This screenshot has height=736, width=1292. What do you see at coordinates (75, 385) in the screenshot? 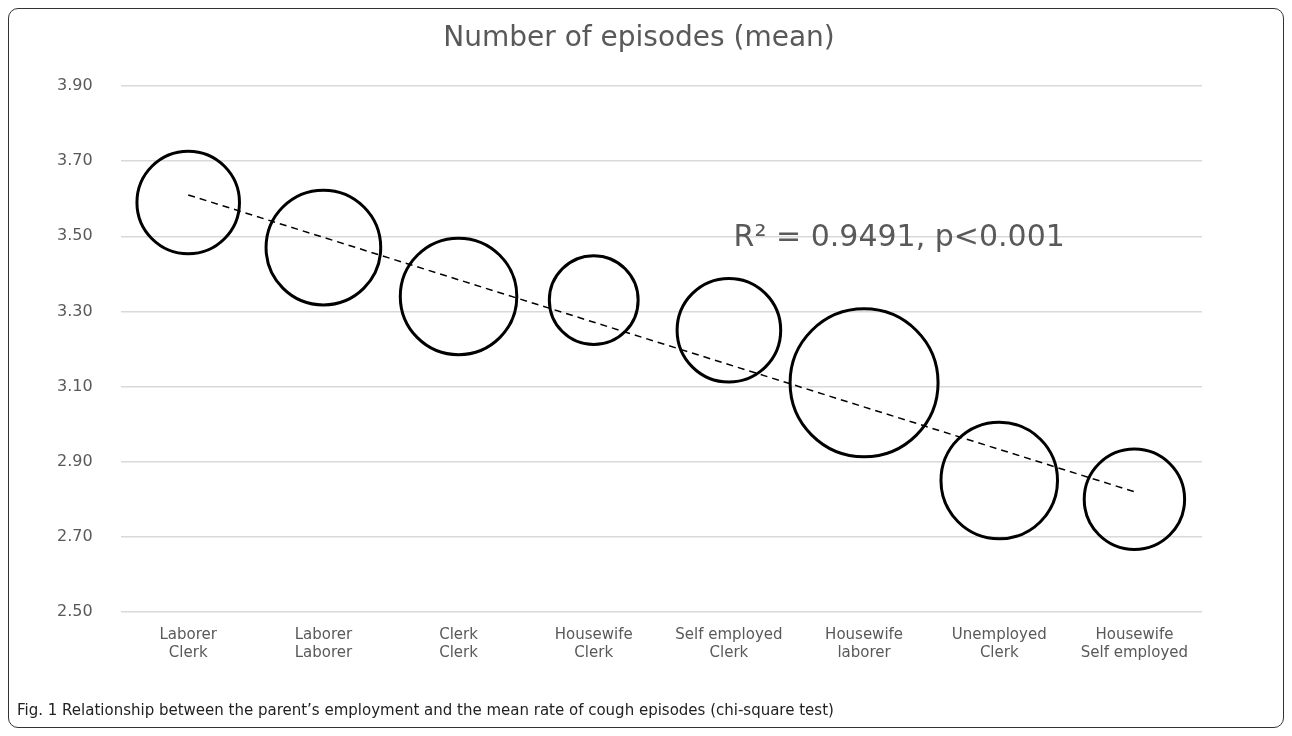
I see `y-tick-label: 3.10` at bounding box center [75, 385].